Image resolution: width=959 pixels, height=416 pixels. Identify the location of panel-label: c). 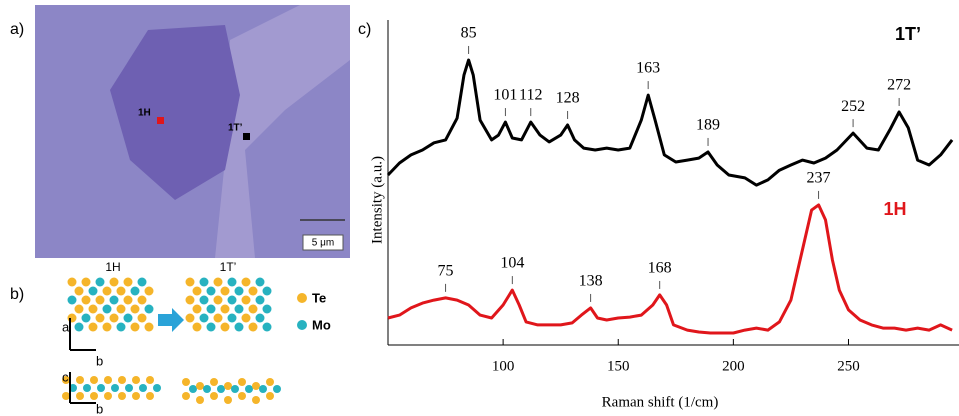
(364, 29).